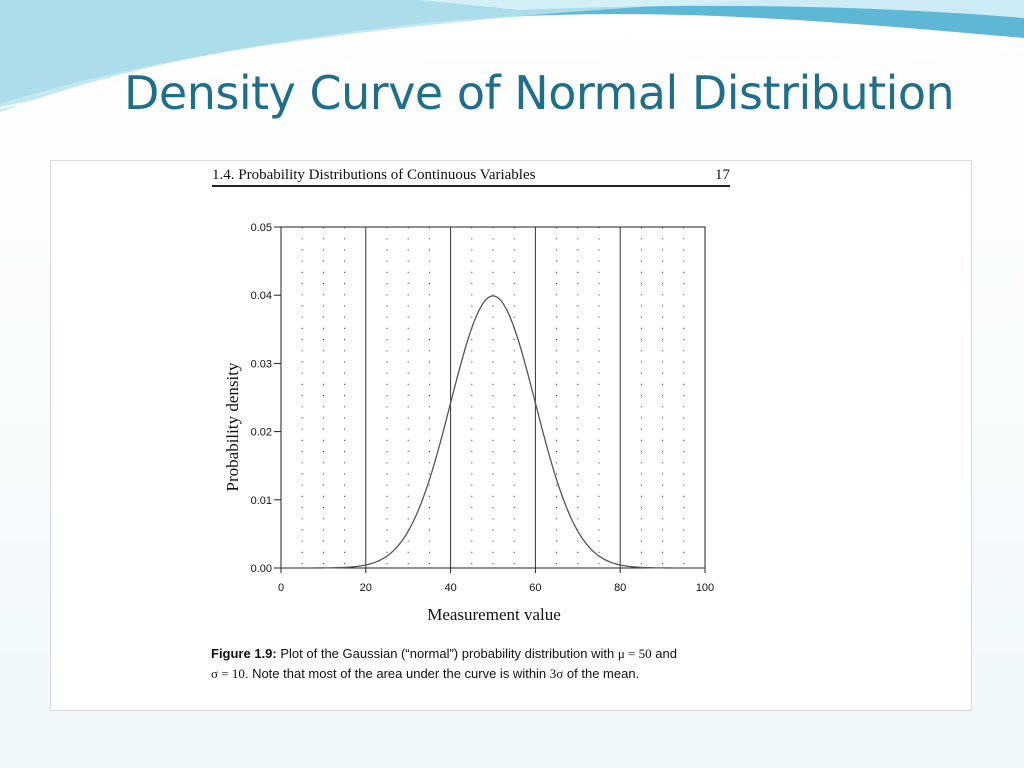 This screenshot has width=1024, height=768. I want to click on caption-end: of the mean., so click(601, 673).